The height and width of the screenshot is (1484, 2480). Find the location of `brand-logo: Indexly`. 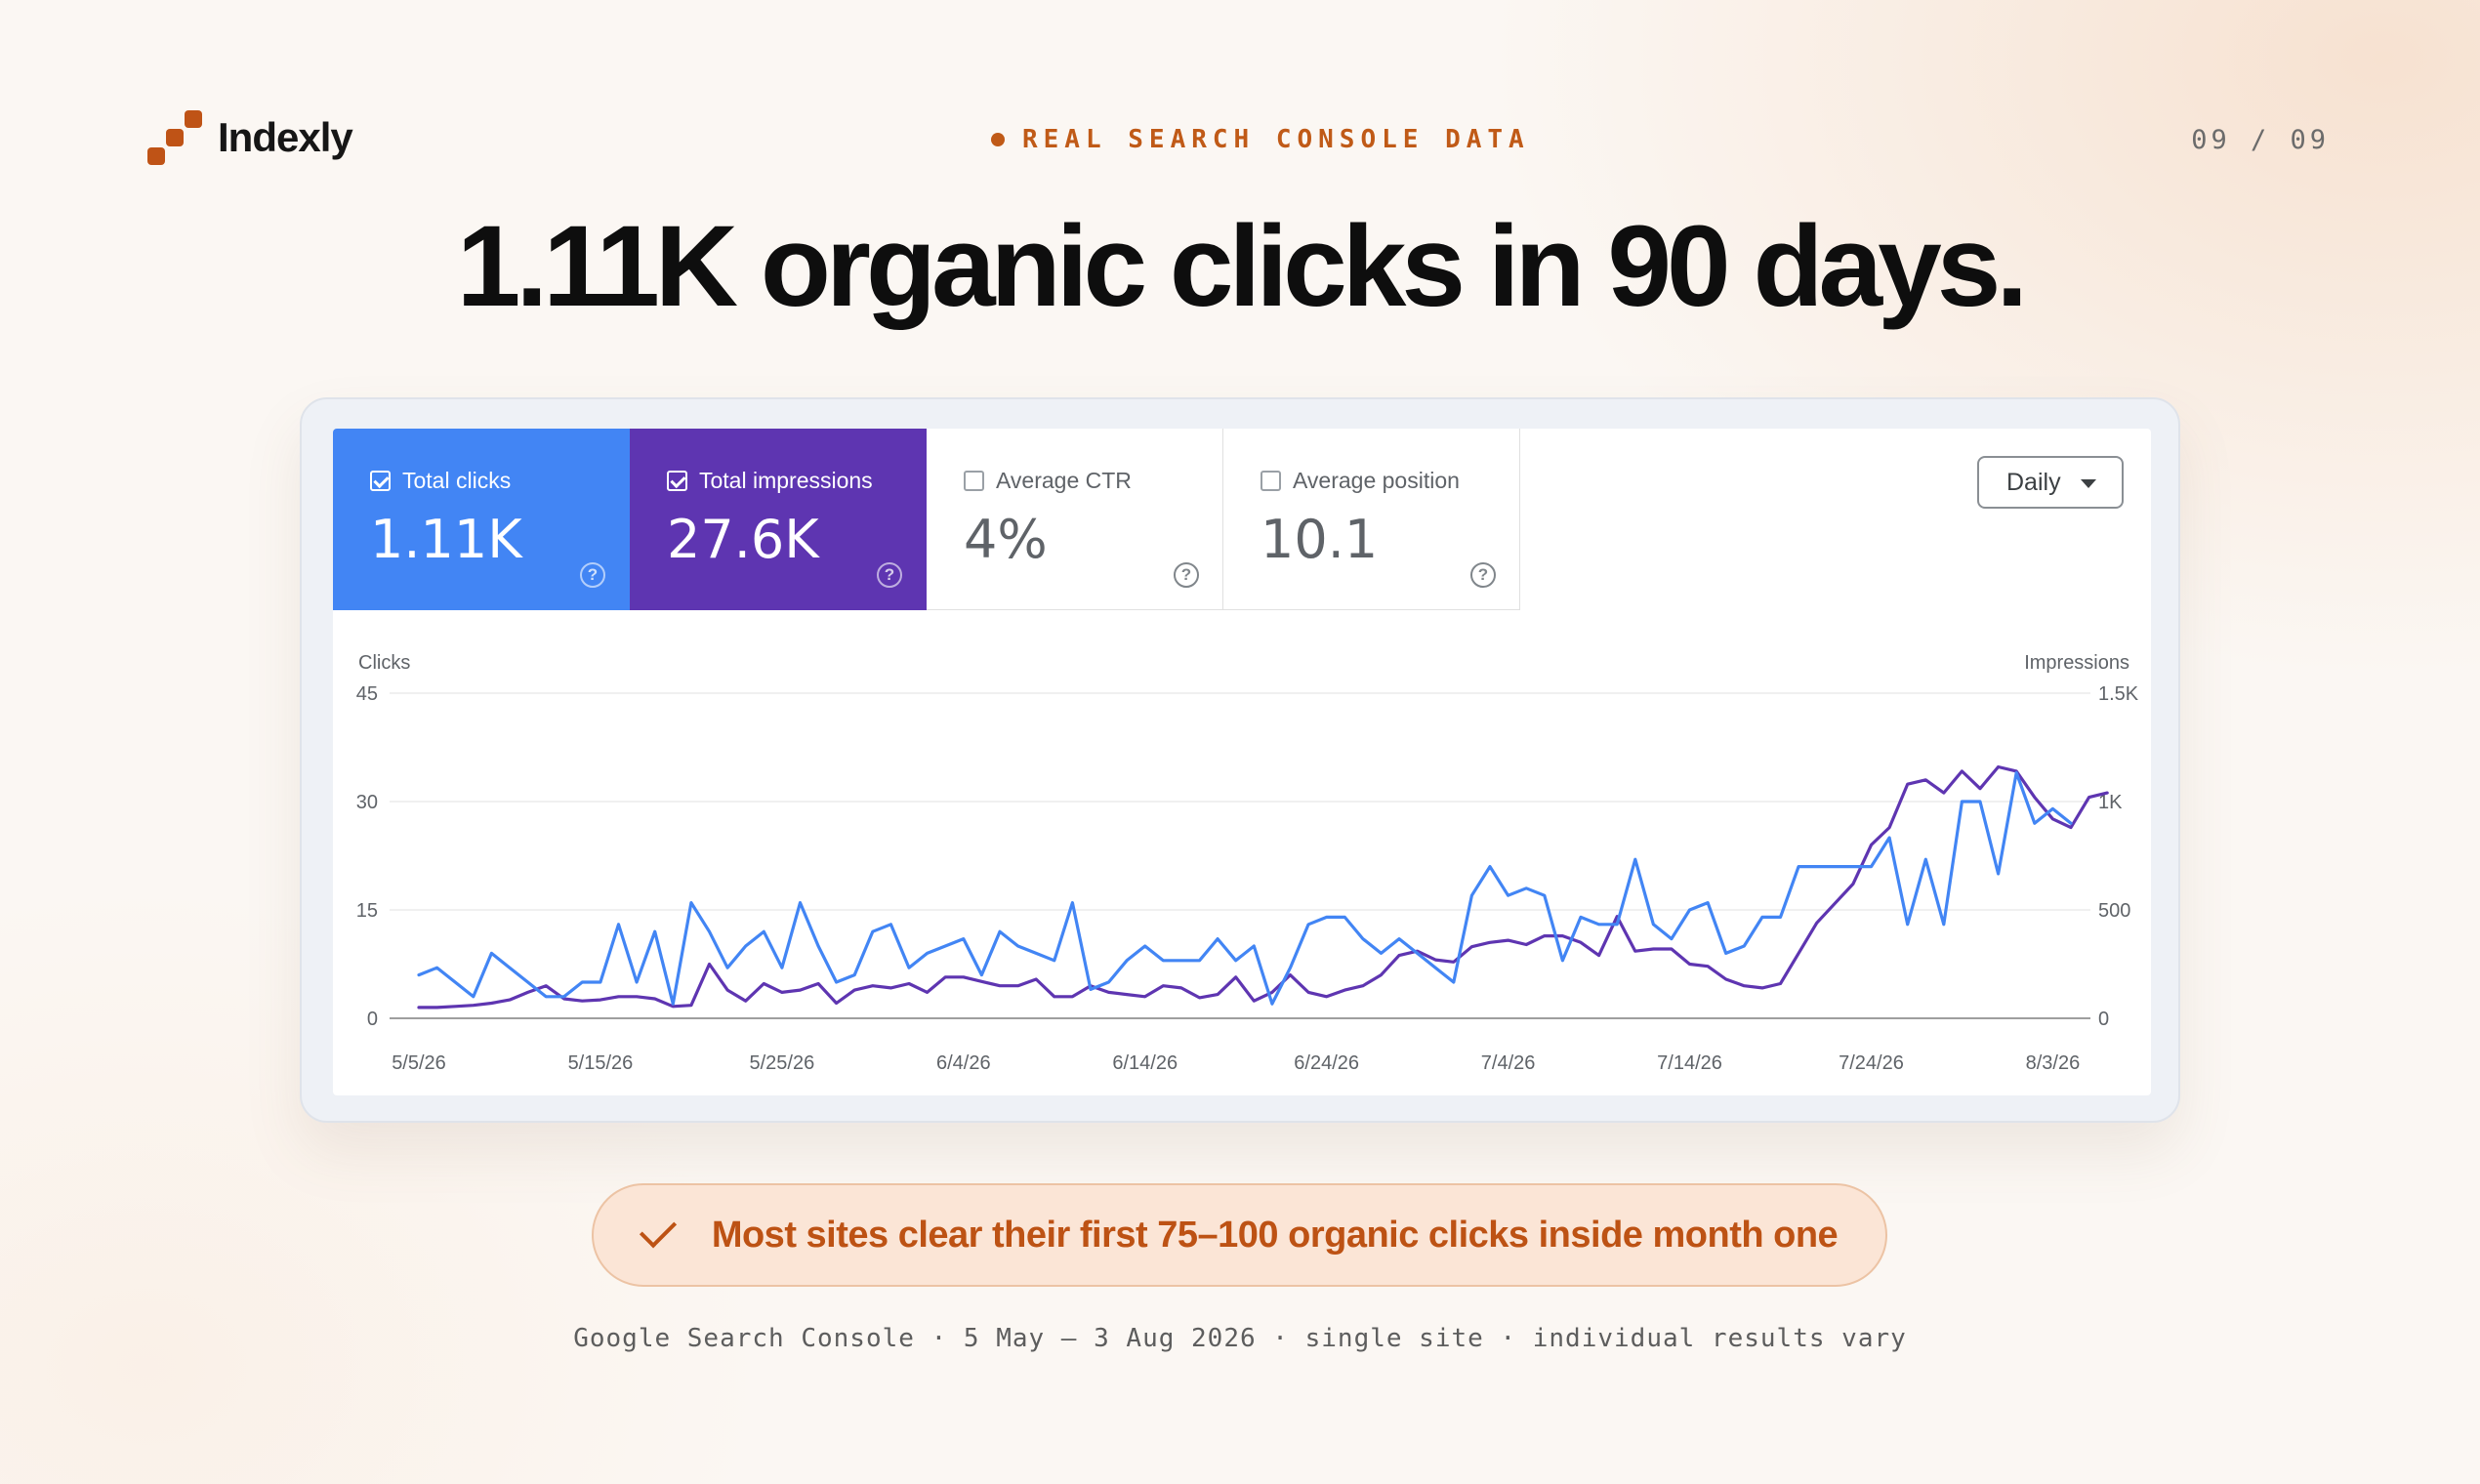

brand-logo: Indexly is located at coordinates (250, 138).